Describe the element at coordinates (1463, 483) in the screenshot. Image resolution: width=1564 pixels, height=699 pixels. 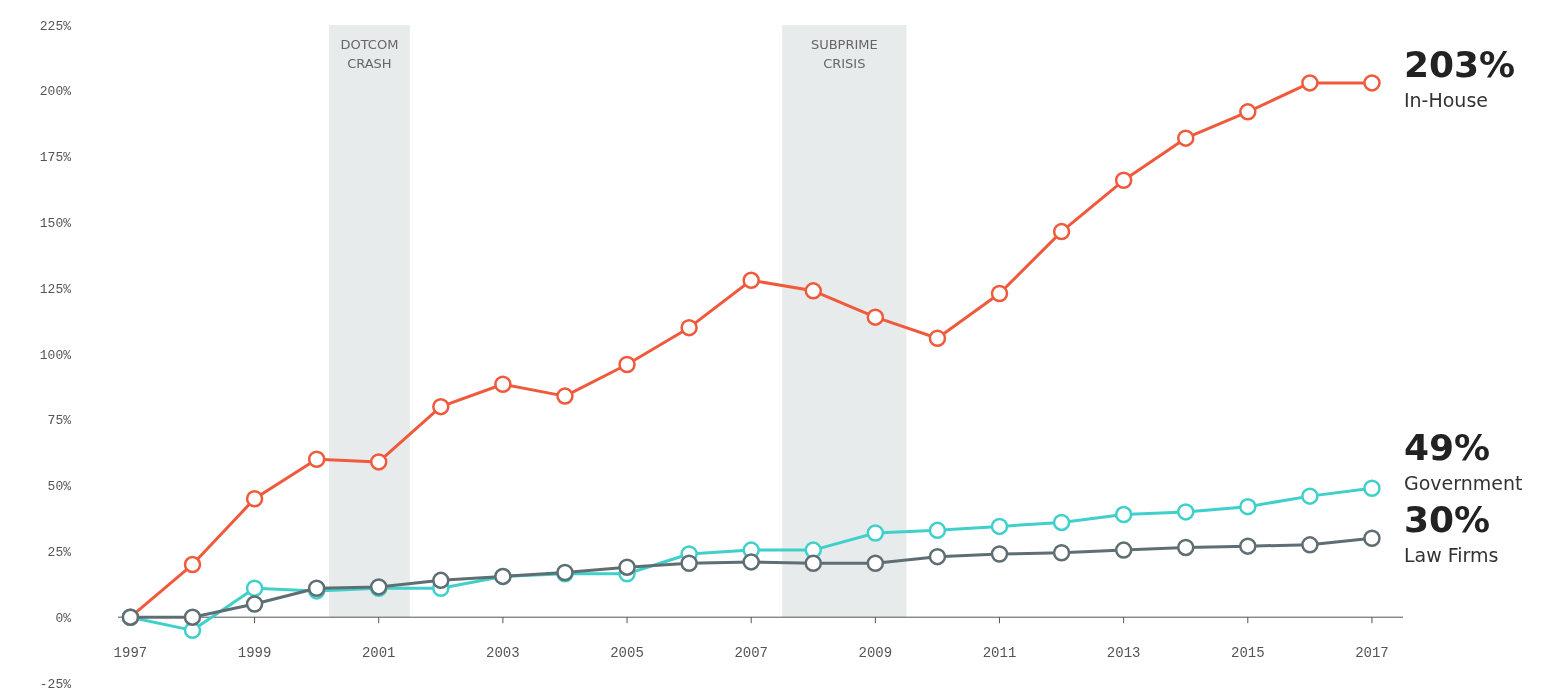
I see `series-label: Government` at that location.